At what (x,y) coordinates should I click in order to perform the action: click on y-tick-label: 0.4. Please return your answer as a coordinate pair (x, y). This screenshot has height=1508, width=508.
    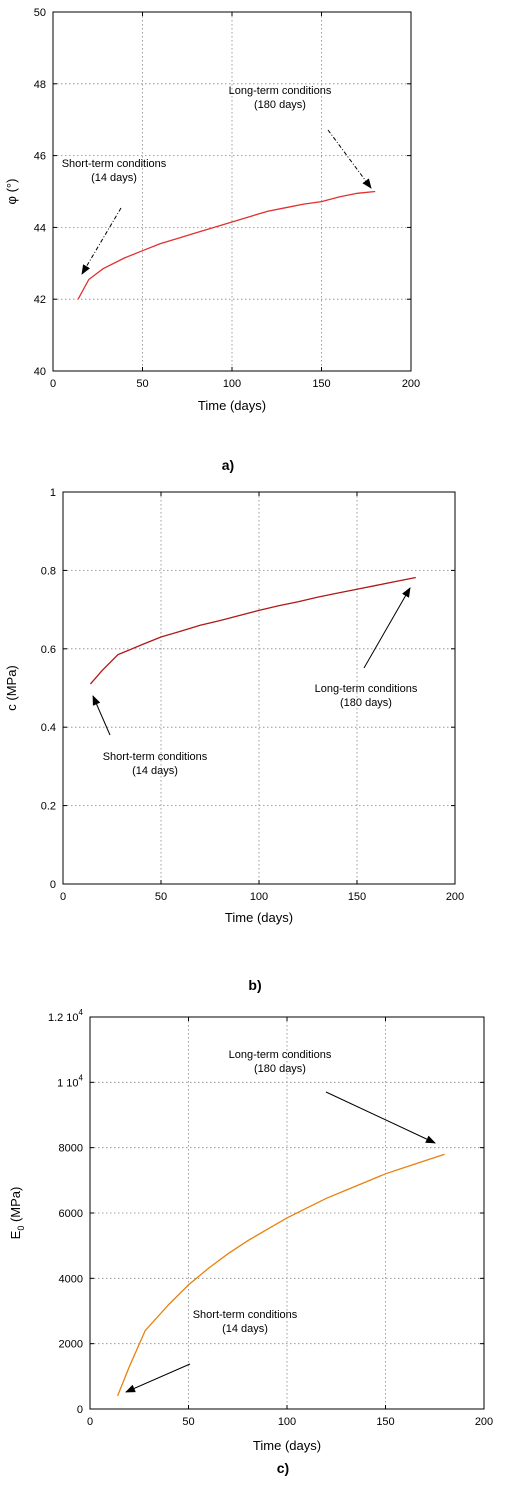
    Looking at the image, I should click on (48, 728).